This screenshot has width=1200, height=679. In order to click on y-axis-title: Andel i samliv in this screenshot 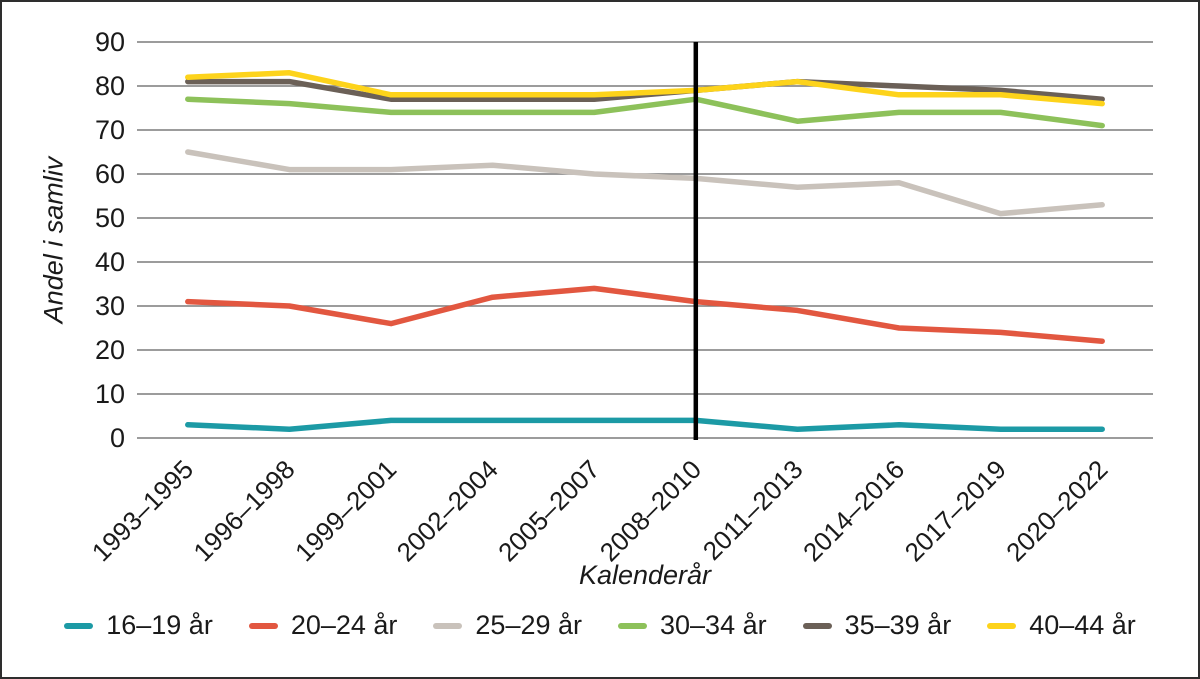, I will do `click(53, 240)`.